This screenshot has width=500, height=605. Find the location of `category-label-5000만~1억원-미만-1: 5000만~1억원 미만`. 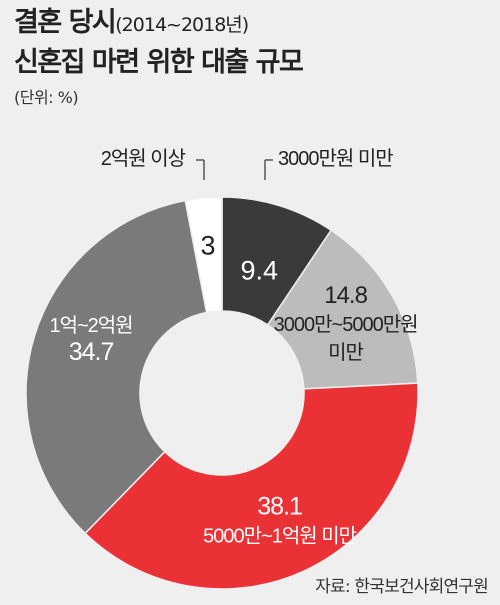

category-label-5000만~1억원-미만-1: 5000만~1억원 미만 is located at coordinates (279, 536).